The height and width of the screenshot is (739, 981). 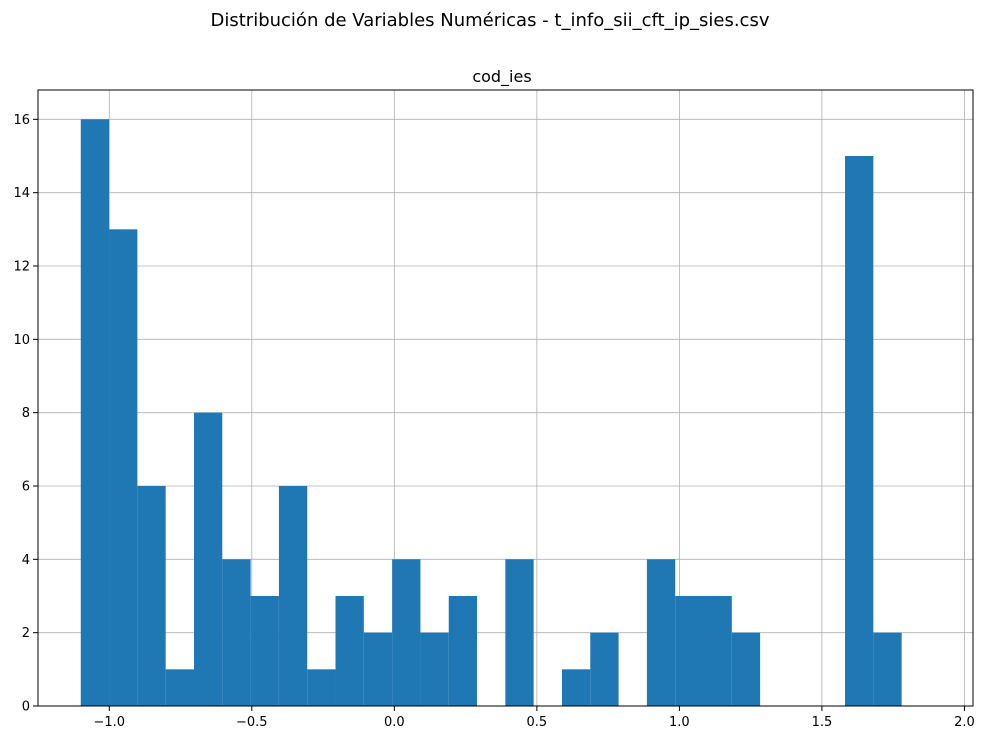 What do you see at coordinates (26, 560) in the screenshot?
I see `y-tick-label: 4` at bounding box center [26, 560].